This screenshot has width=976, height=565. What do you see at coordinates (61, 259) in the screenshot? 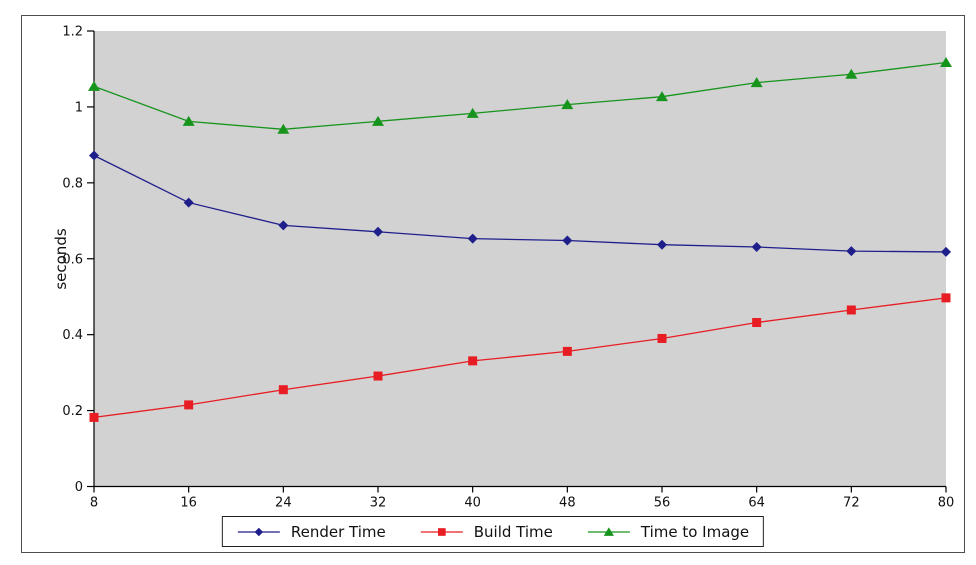
I see `y-axis-title: seconds` at bounding box center [61, 259].